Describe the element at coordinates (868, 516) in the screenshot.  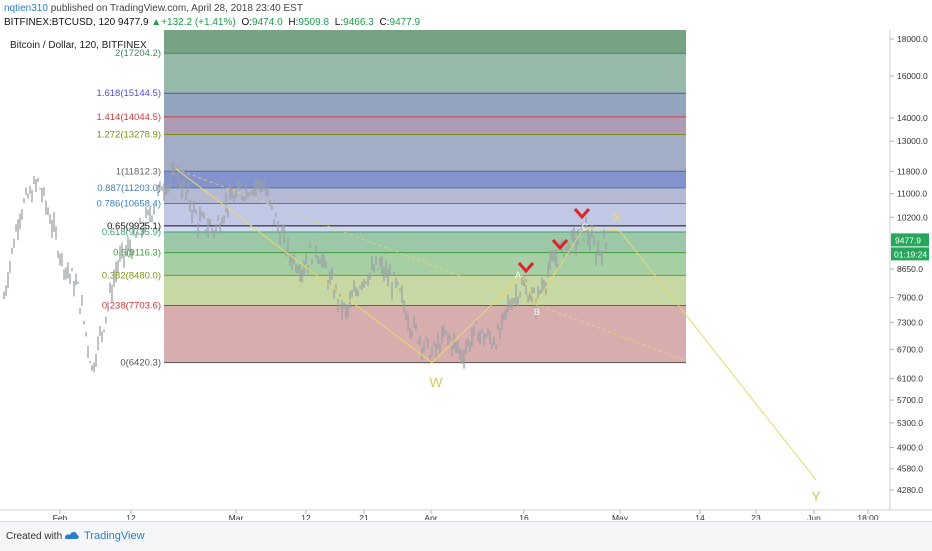
I see `x-tick-label: 18:00` at that location.